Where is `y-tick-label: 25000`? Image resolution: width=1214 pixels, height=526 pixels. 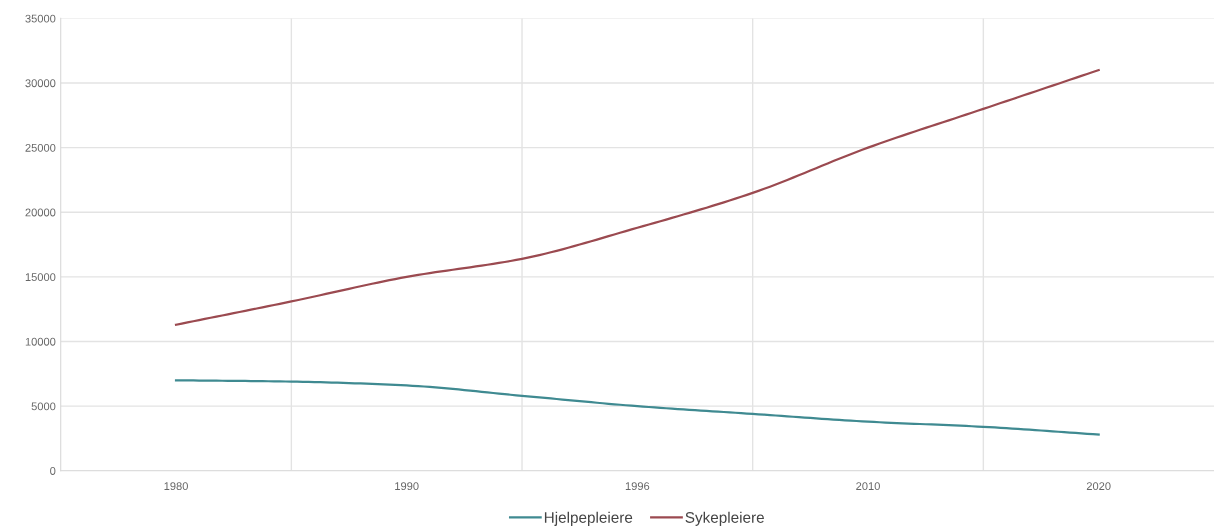 y-tick-label: 25000 is located at coordinates (40, 147).